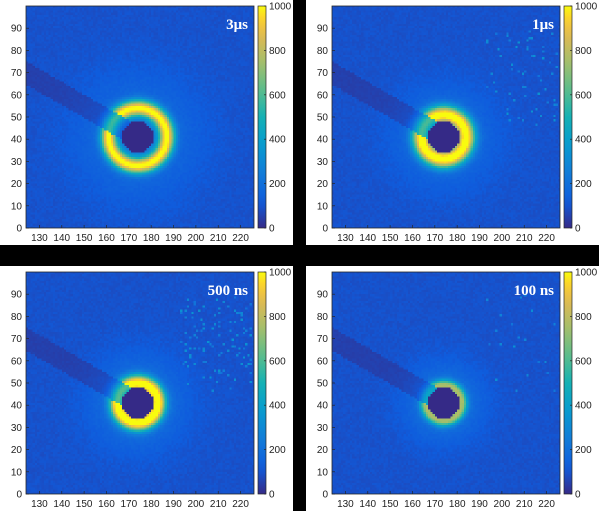  Describe the element at coordinates (534, 291) in the screenshot. I see `panel-title: 100 ns` at that location.